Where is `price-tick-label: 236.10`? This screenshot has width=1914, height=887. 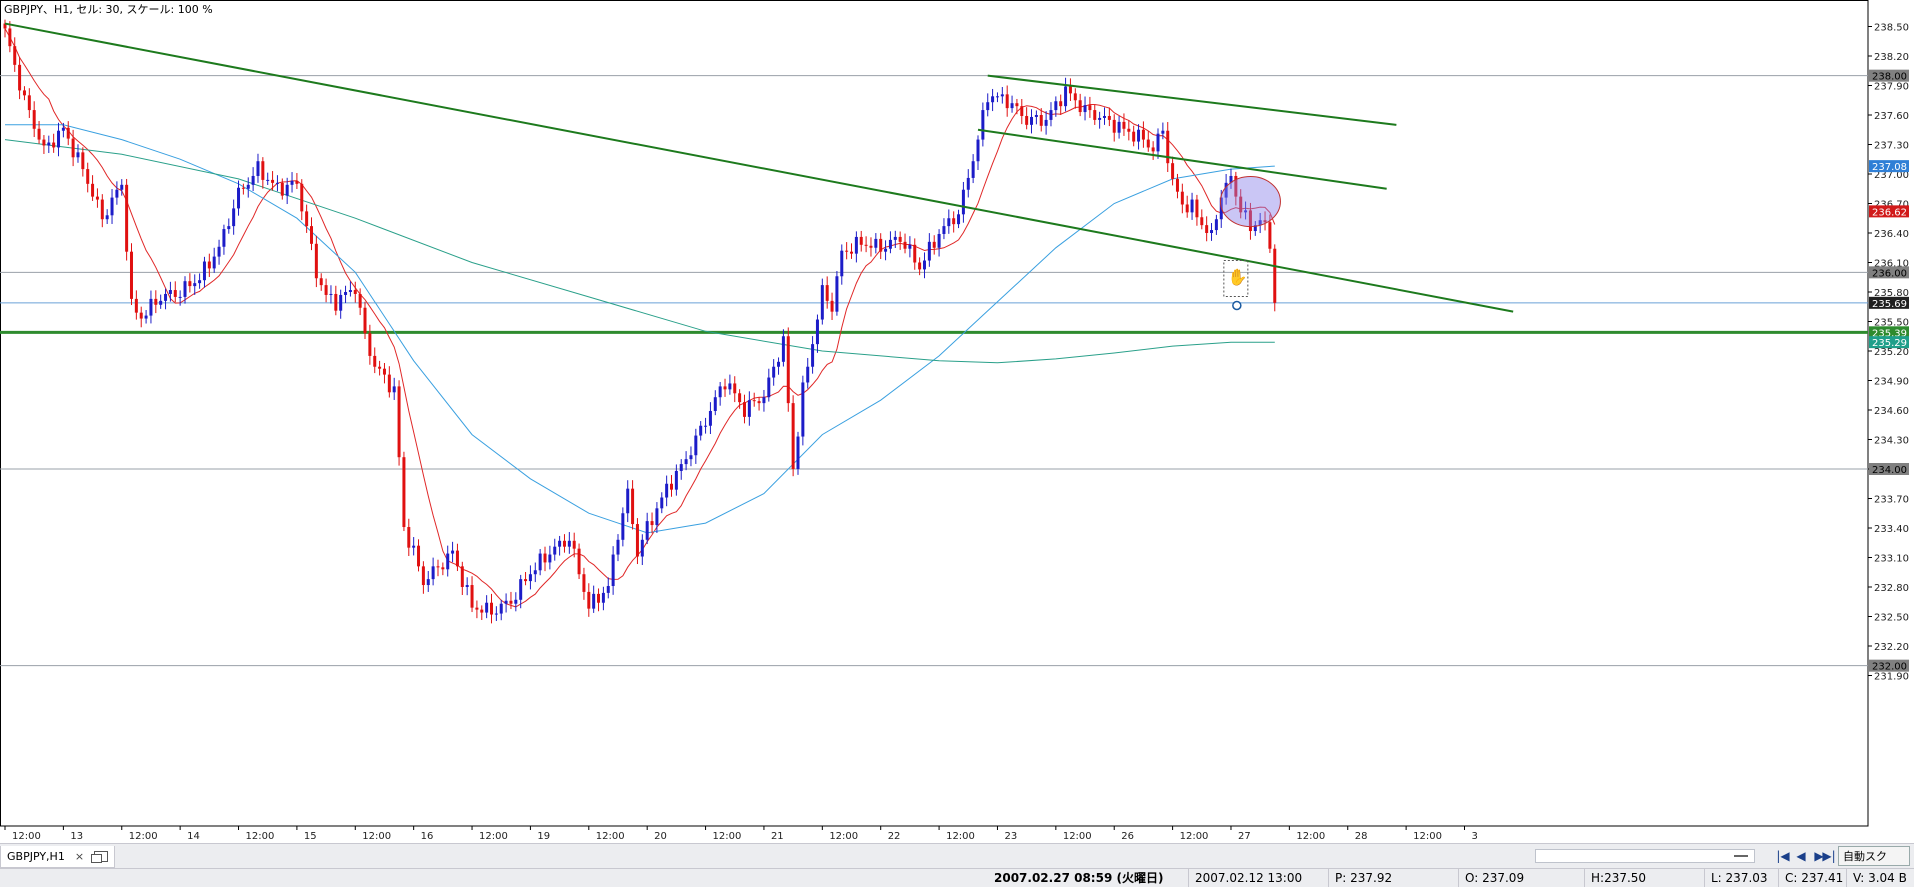 price-tick-label: 236.10 is located at coordinates (1891, 264).